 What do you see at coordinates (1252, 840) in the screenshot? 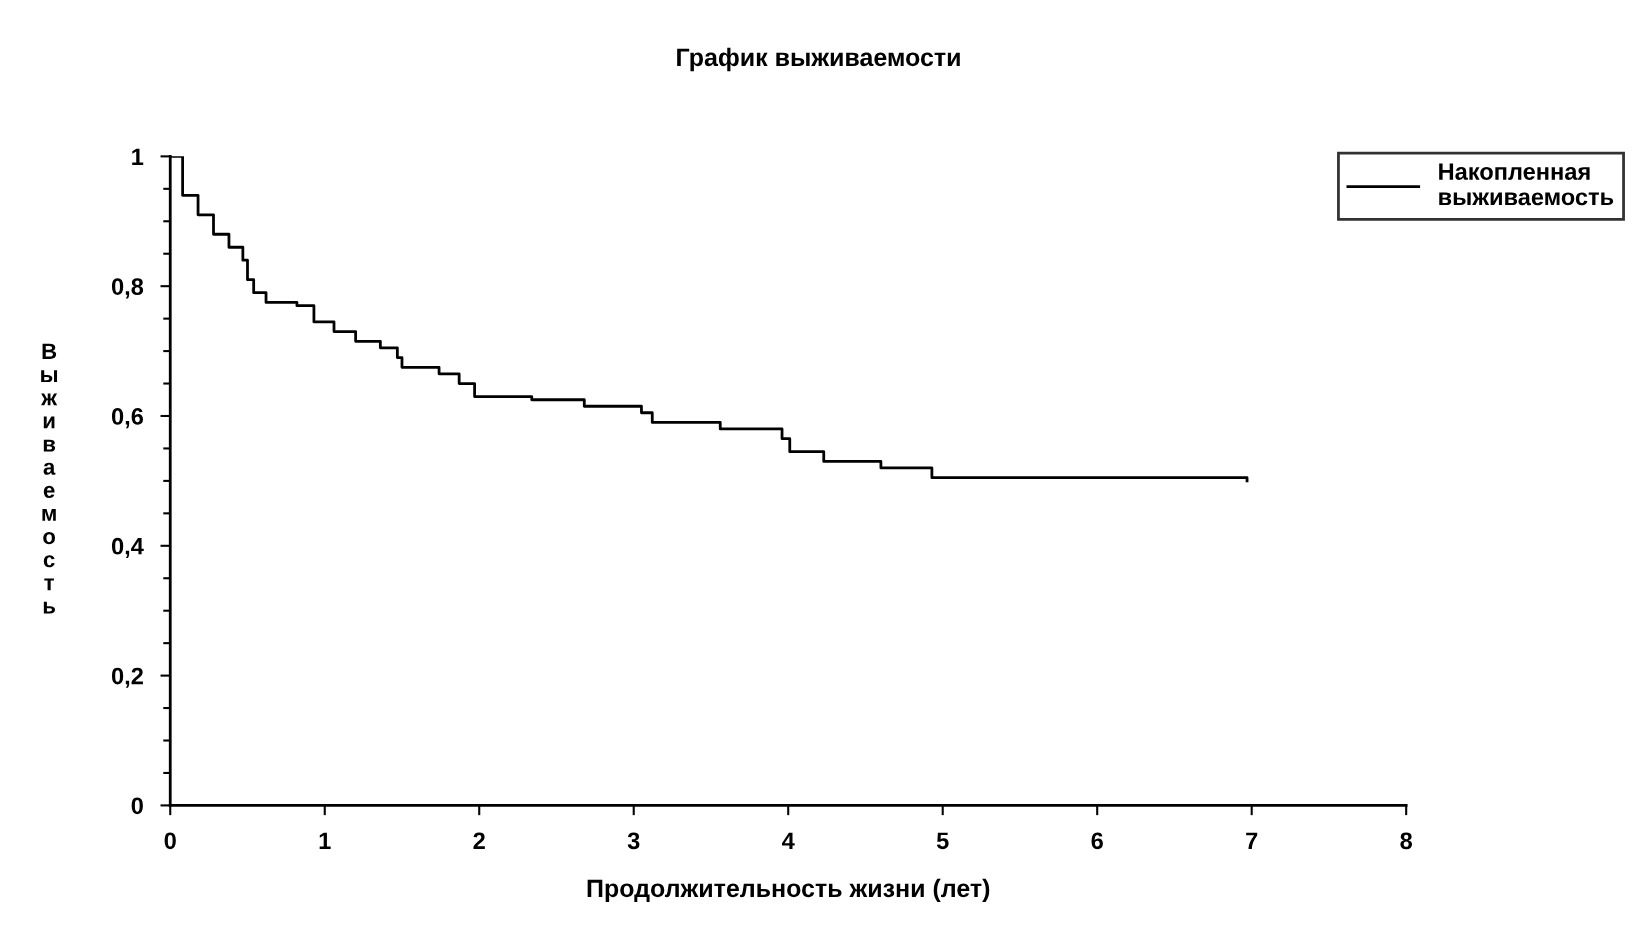
I see `x-tick-label: 7` at bounding box center [1252, 840].